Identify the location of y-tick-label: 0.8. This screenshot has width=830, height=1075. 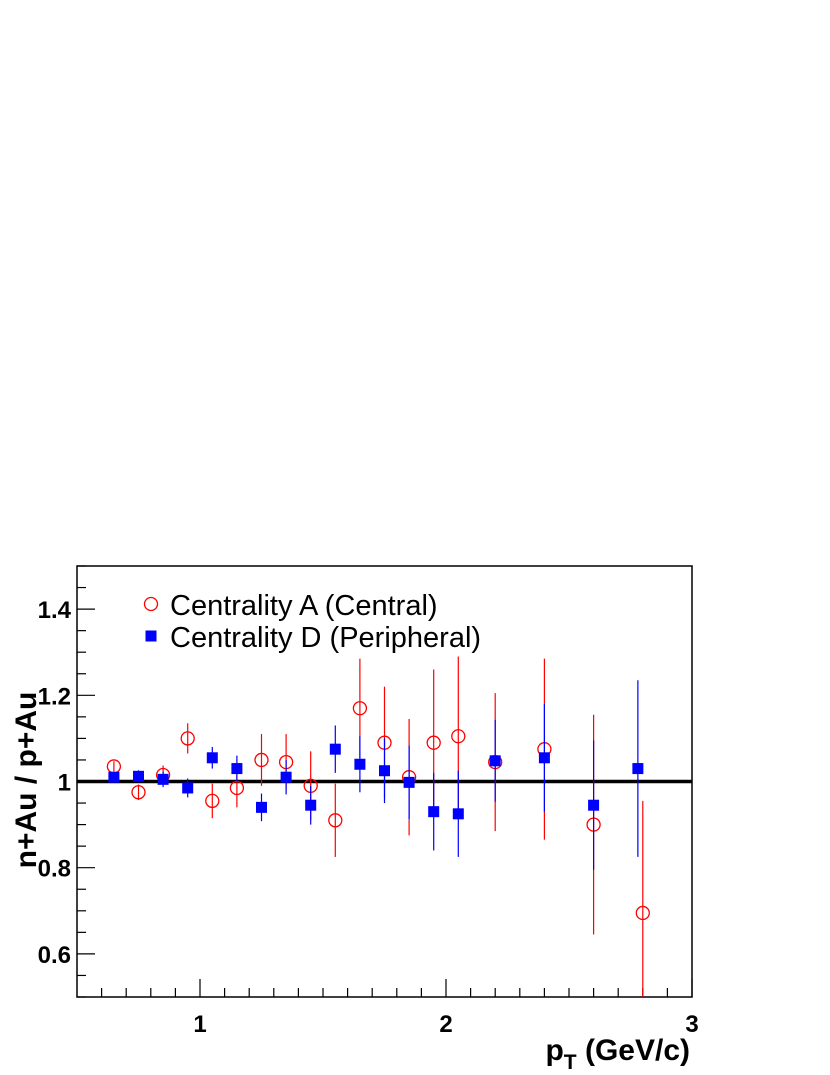
(54, 869).